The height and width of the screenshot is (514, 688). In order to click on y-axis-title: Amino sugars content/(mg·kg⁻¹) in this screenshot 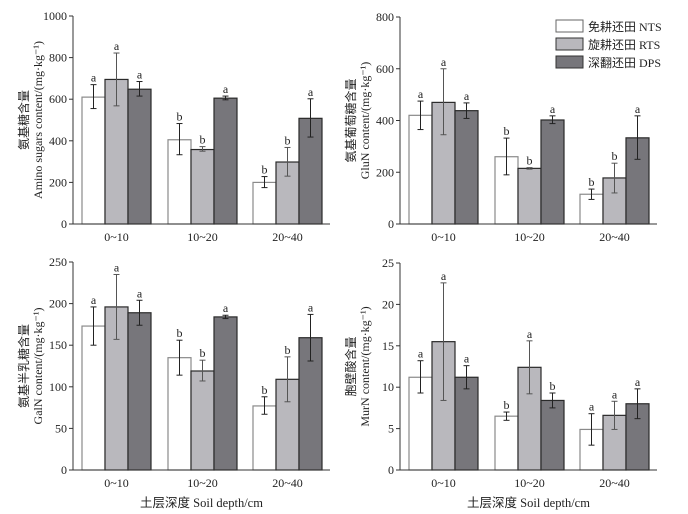, I will do `click(38, 120)`.